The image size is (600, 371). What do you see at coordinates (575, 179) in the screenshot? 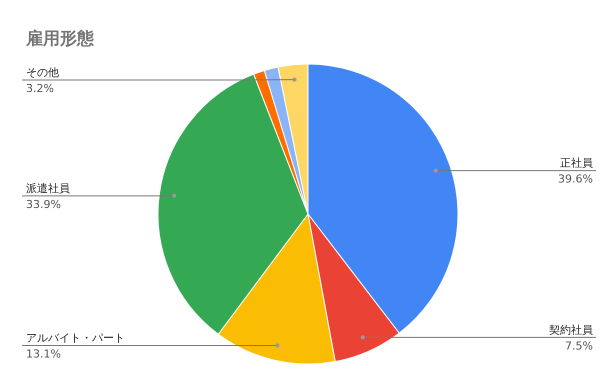
I see `data-label: 39.6%` at bounding box center [575, 179].